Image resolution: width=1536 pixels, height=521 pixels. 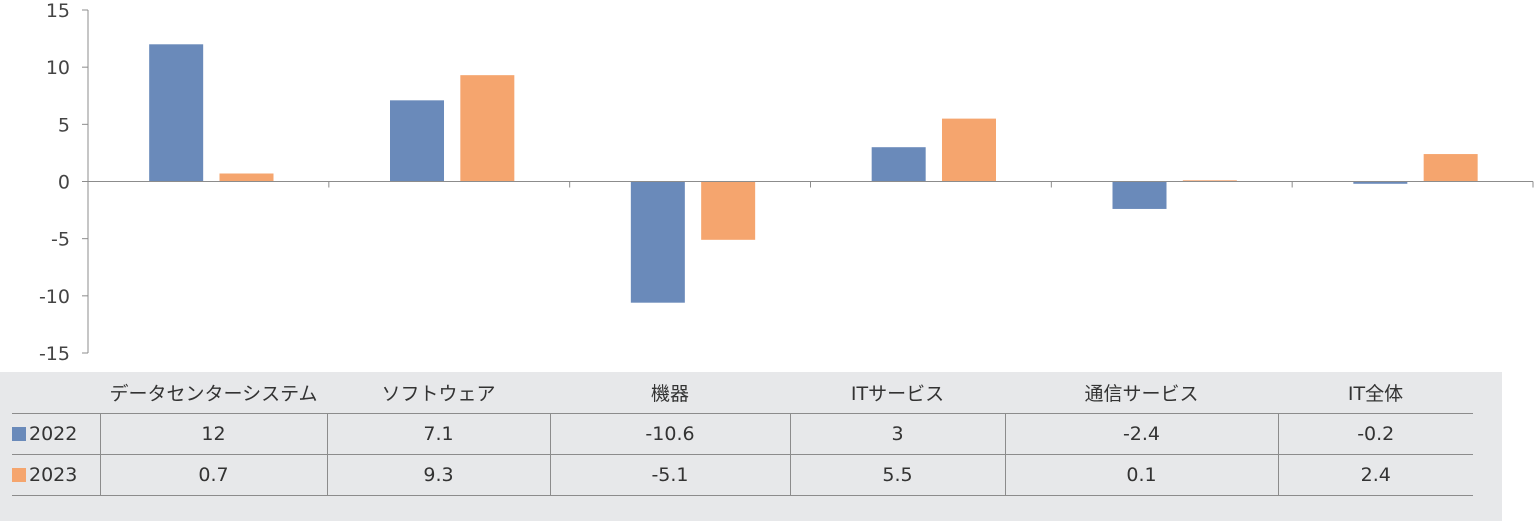 What do you see at coordinates (1375, 394) in the screenshot?
I see `category-header: IT全体` at bounding box center [1375, 394].